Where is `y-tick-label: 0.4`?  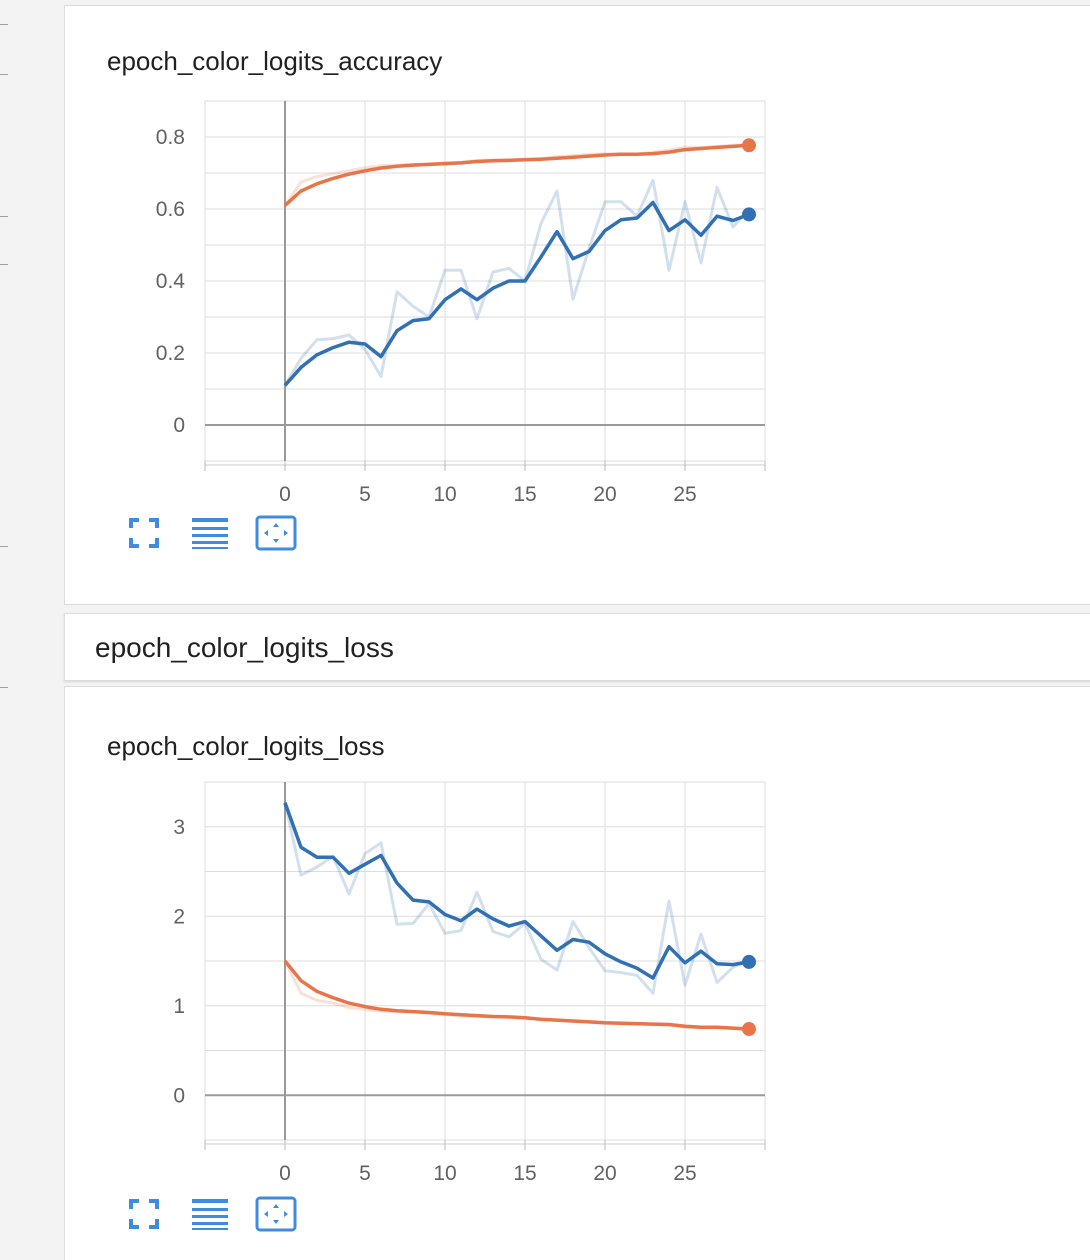
y-tick-label: 0.4 is located at coordinates (171, 281).